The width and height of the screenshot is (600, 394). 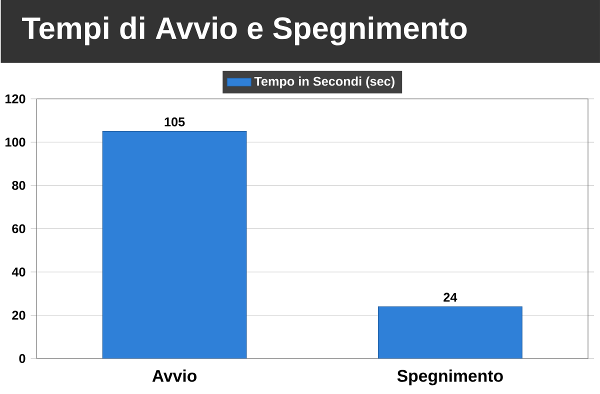 What do you see at coordinates (19, 185) in the screenshot?
I see `y-tick-label: 80` at bounding box center [19, 185].